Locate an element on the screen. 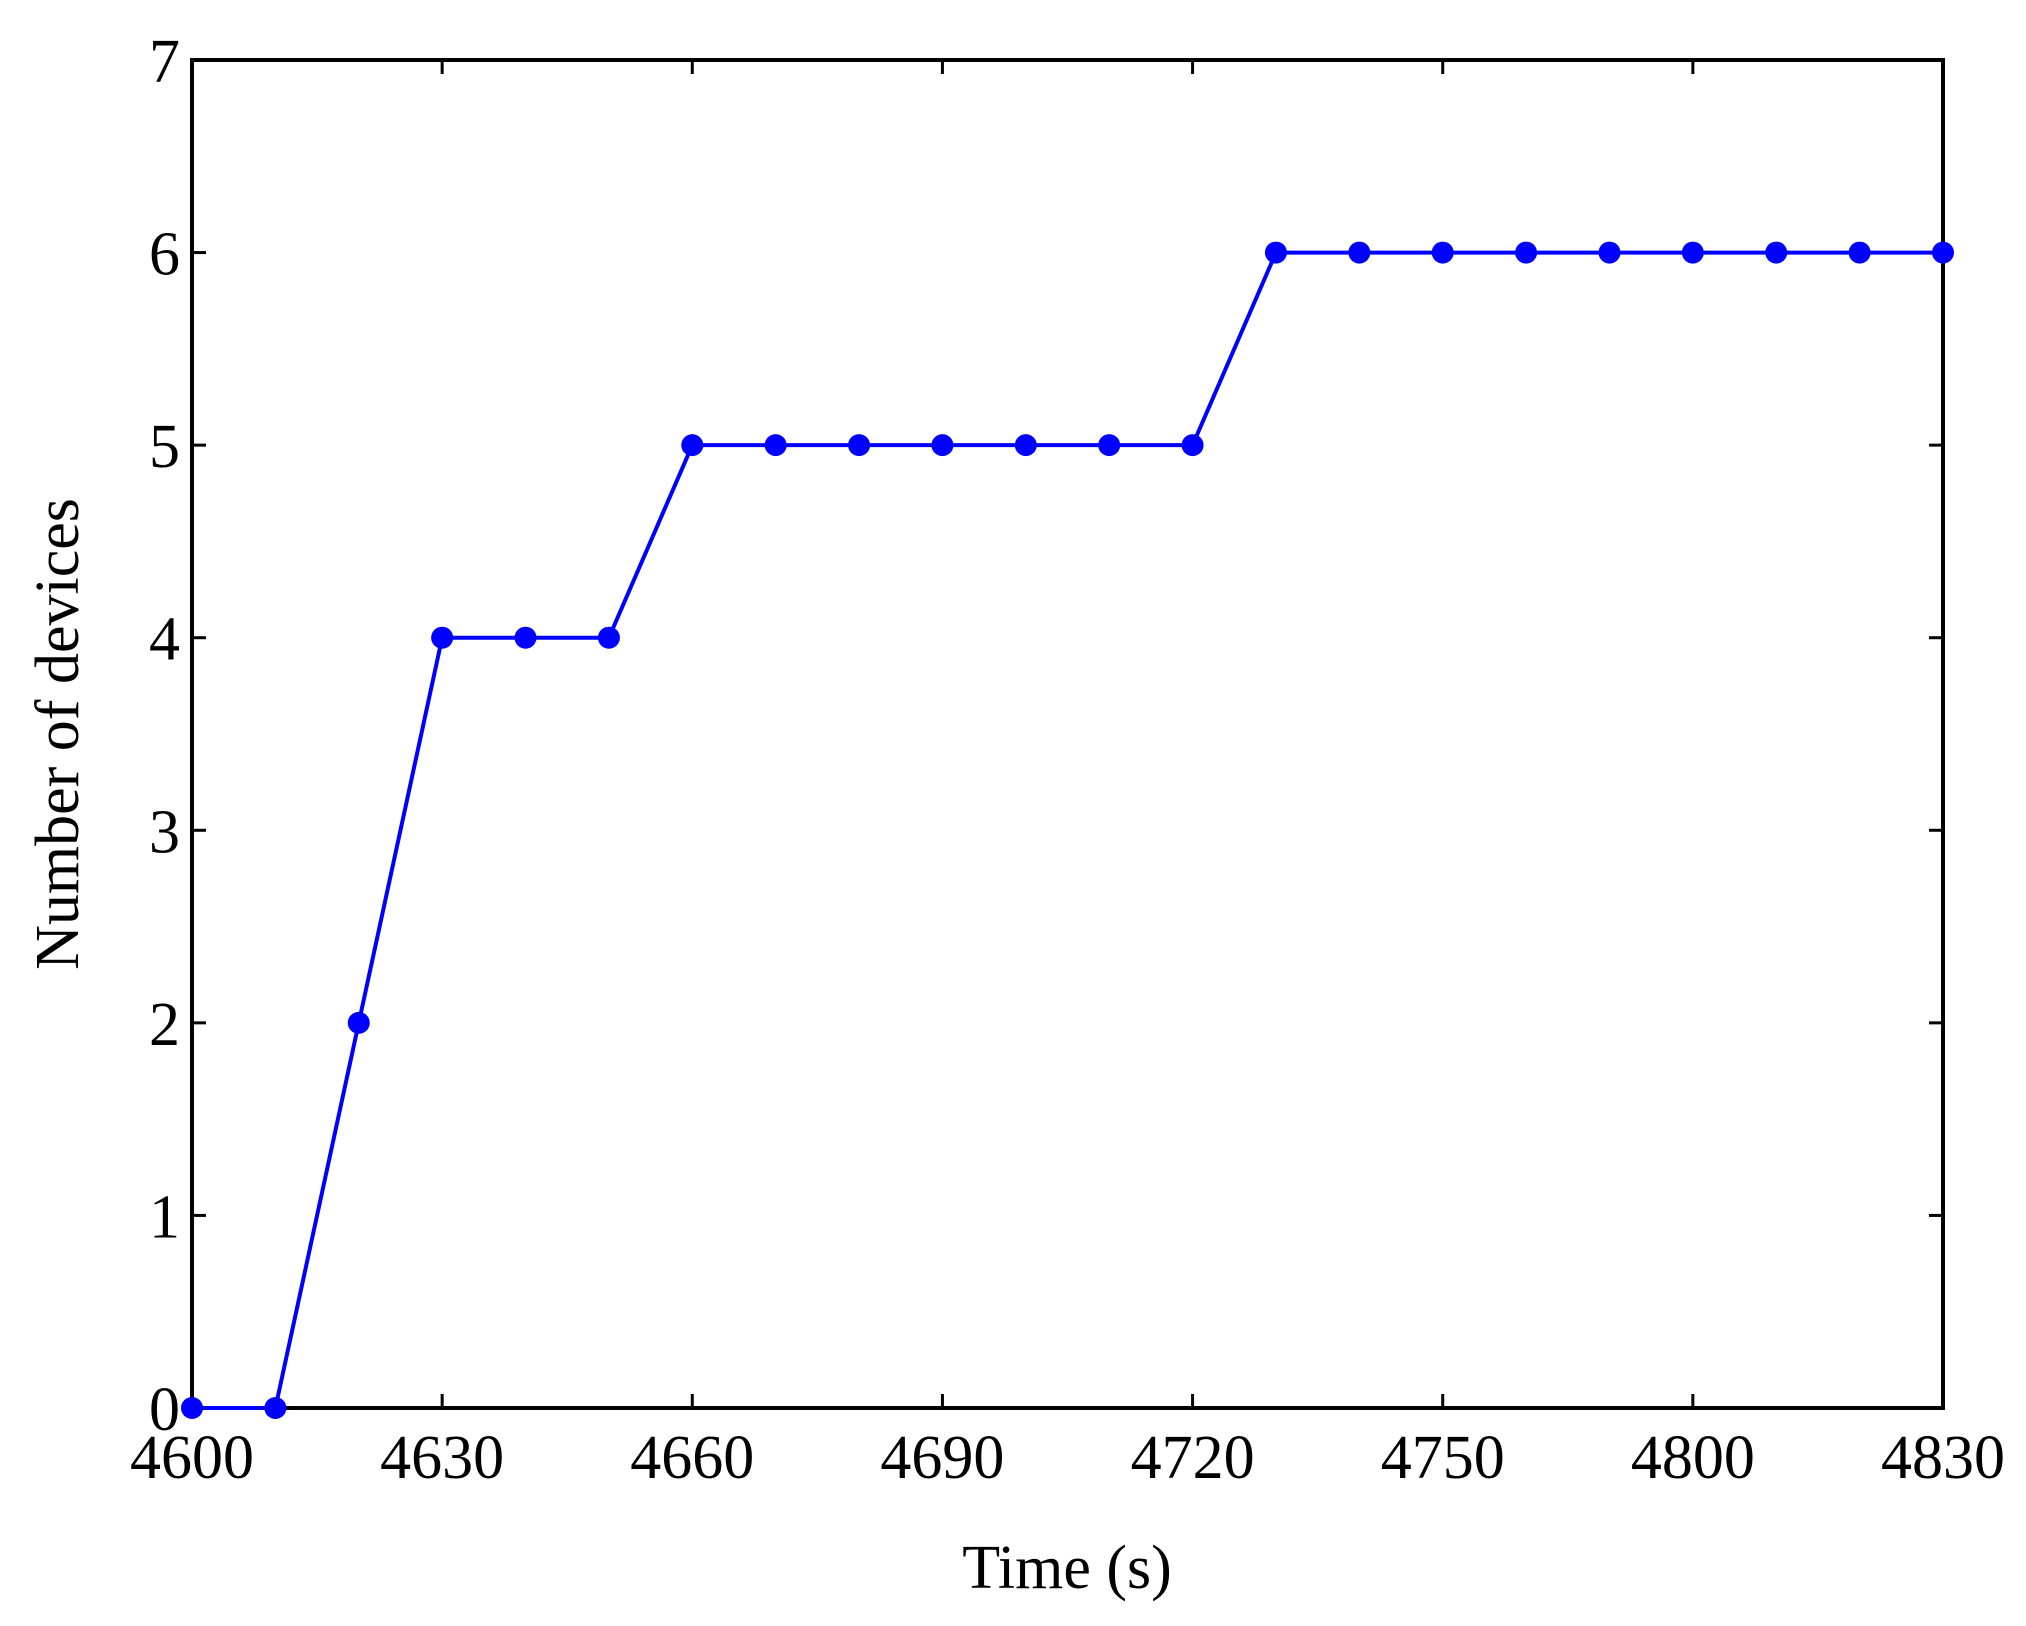 The image size is (2026, 1626). x-tick-label: 4800 is located at coordinates (1693, 1458).